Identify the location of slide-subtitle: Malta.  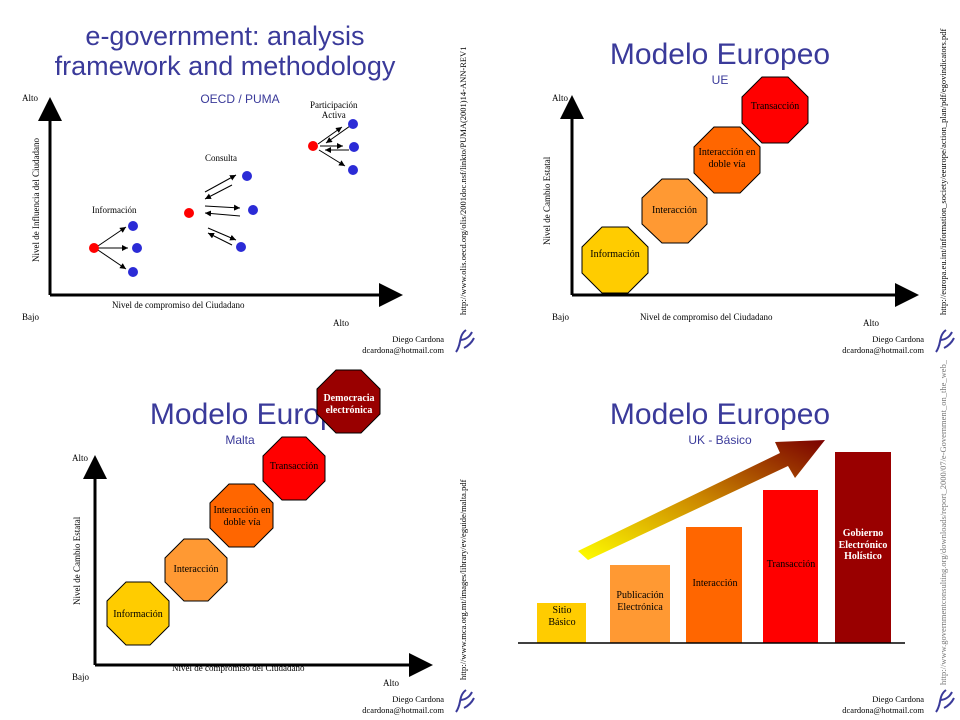
(240, 440).